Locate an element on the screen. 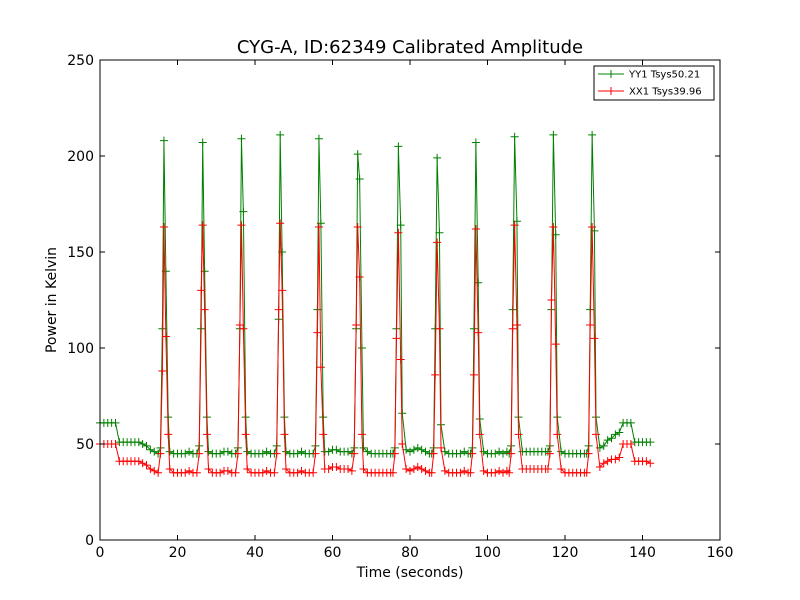 The image size is (800, 600). x-tick-label: 20 is located at coordinates (178, 553).